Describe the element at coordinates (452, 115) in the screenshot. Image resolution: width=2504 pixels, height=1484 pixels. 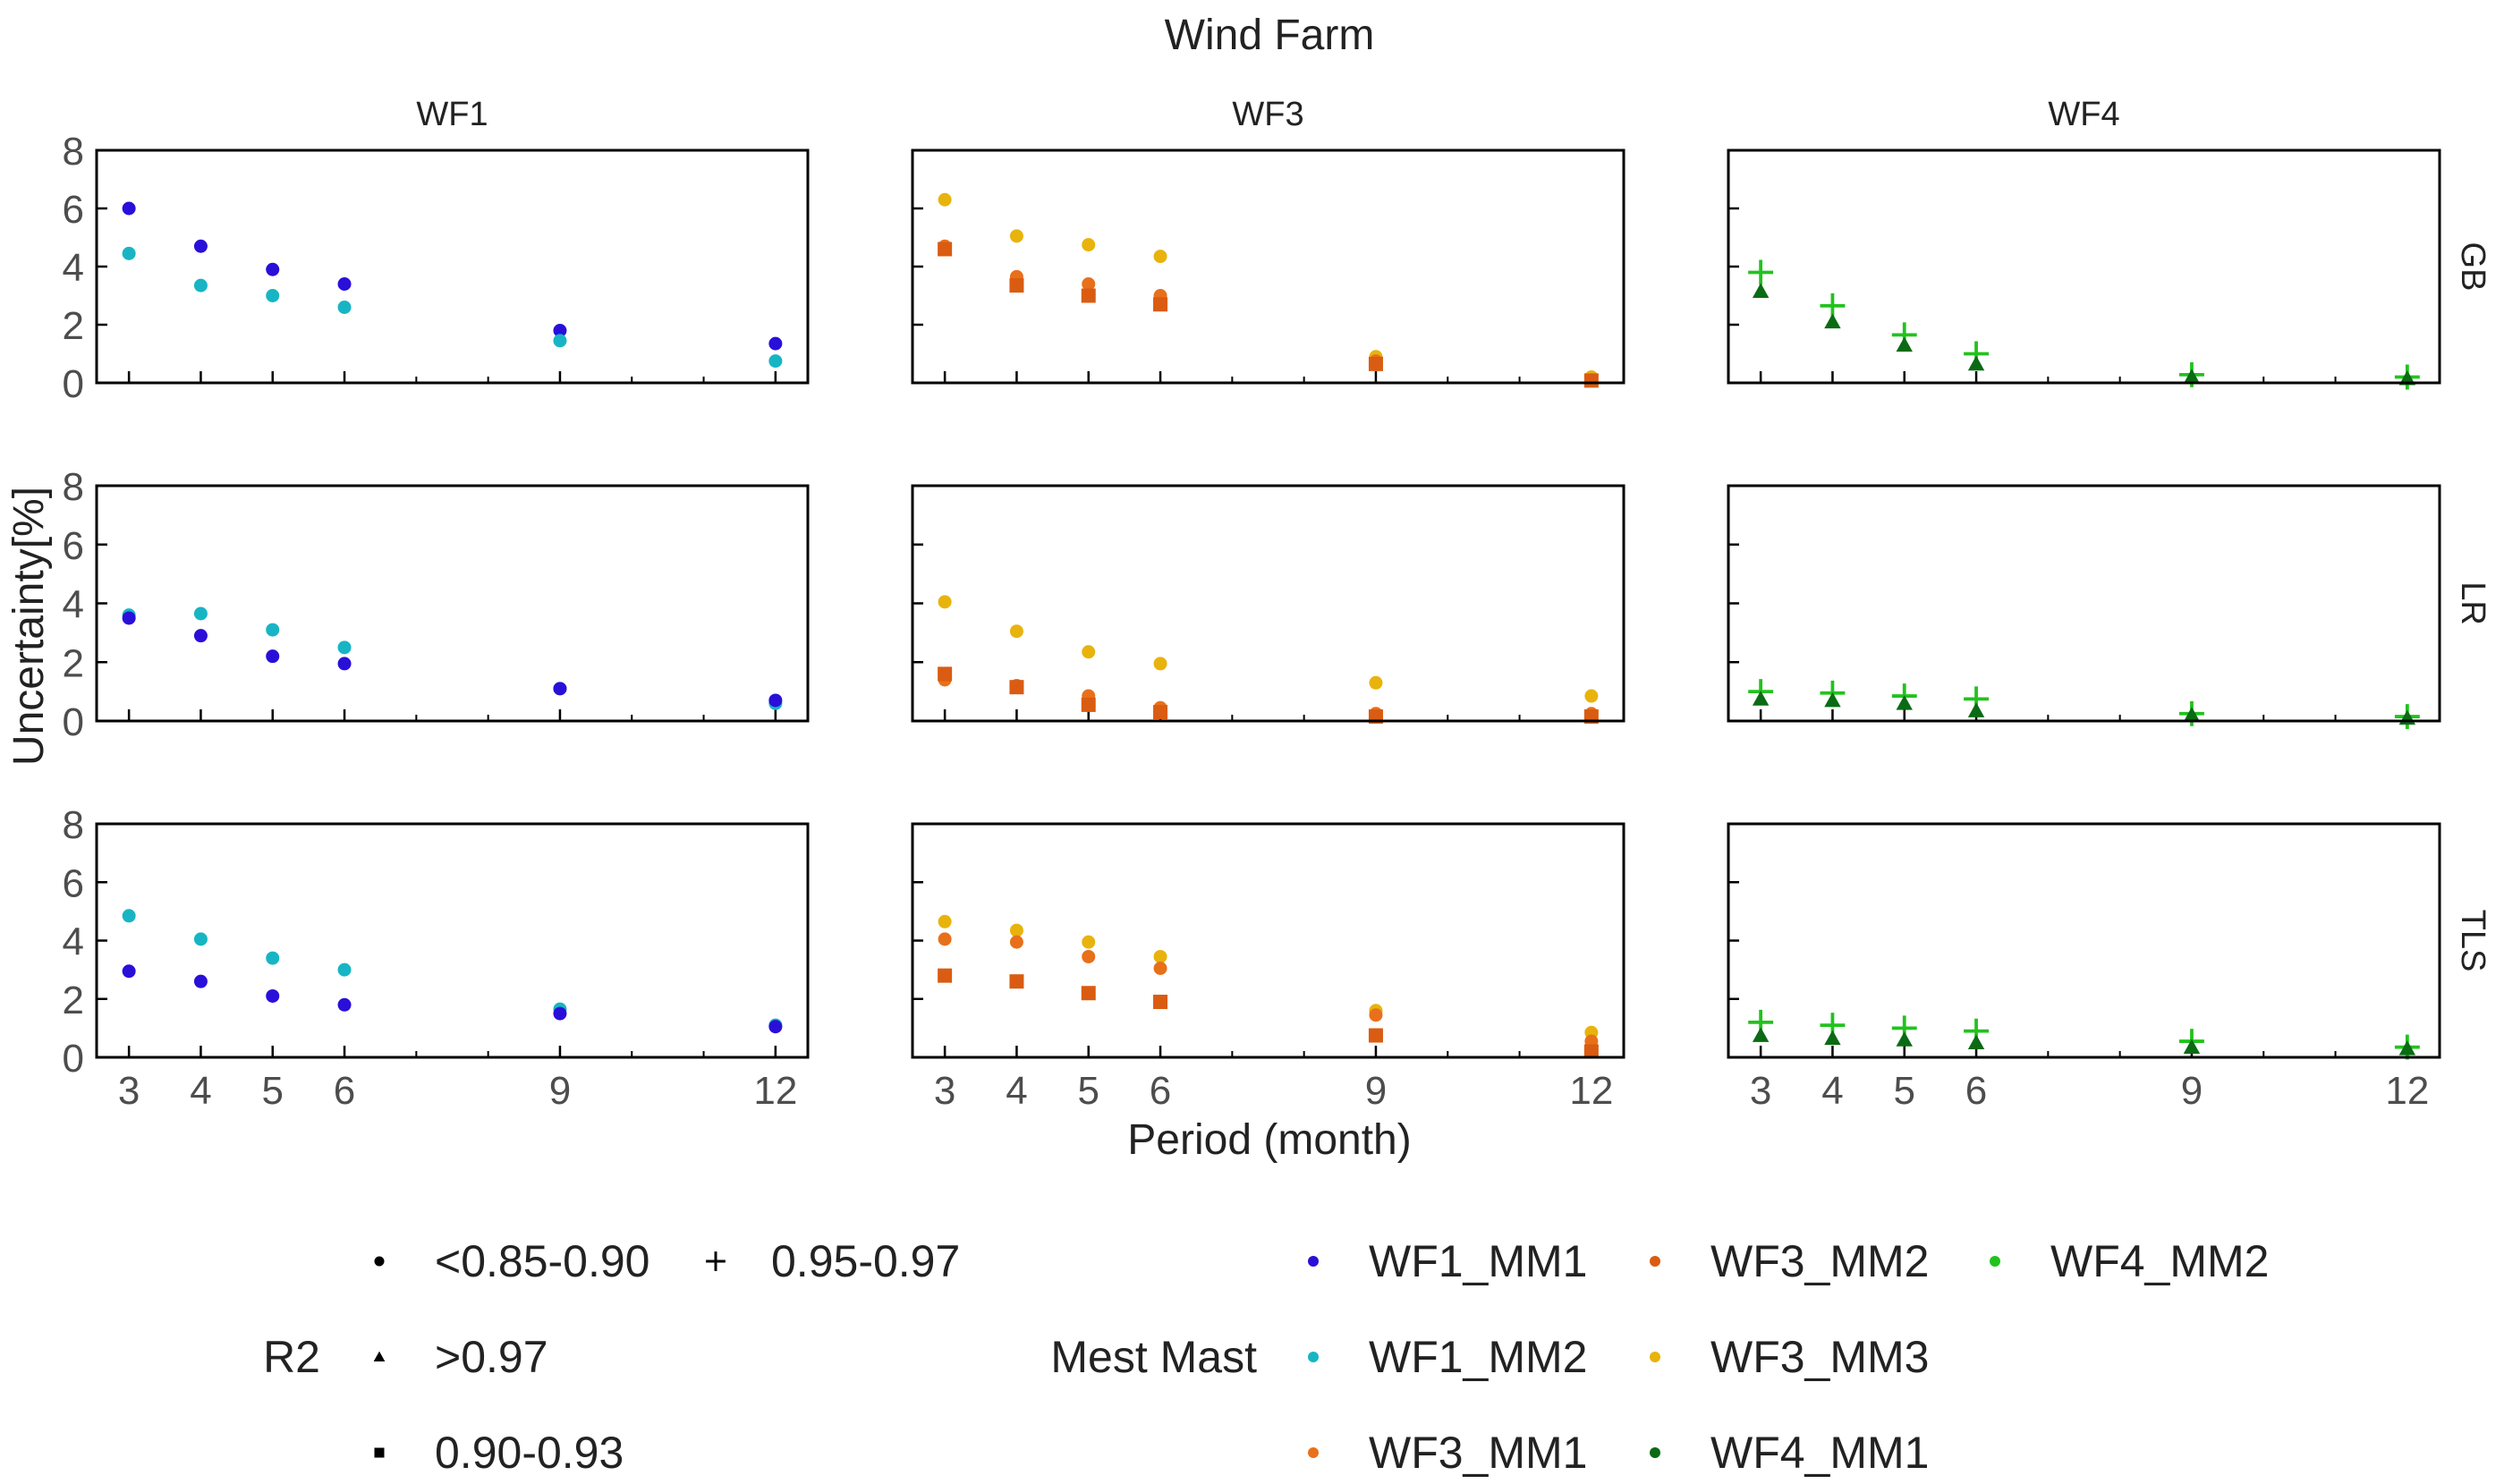
I see `column-title: WF1` at that location.